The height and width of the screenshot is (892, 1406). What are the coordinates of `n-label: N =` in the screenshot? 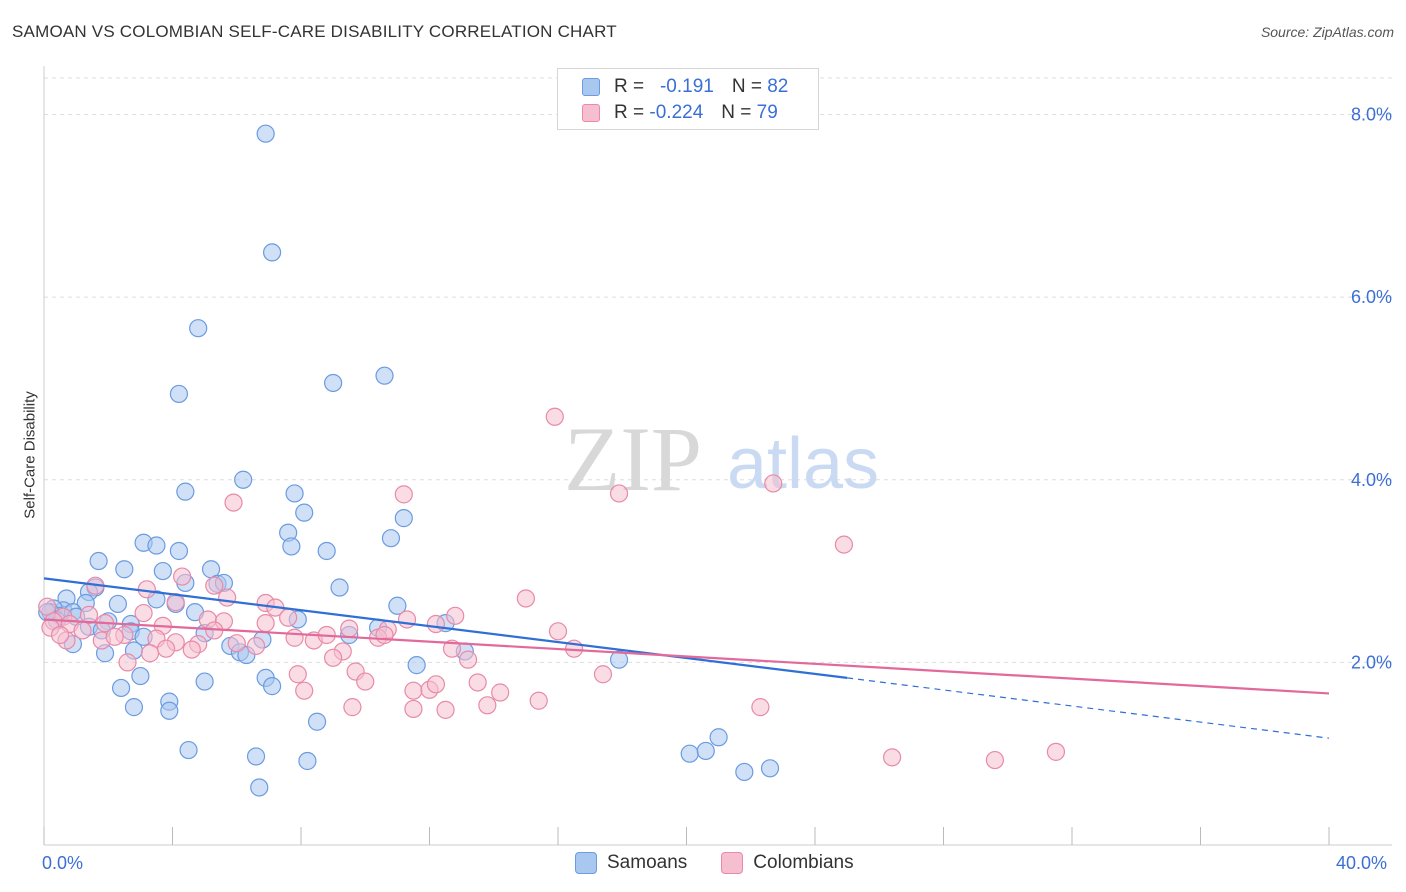 It's located at (736, 112).